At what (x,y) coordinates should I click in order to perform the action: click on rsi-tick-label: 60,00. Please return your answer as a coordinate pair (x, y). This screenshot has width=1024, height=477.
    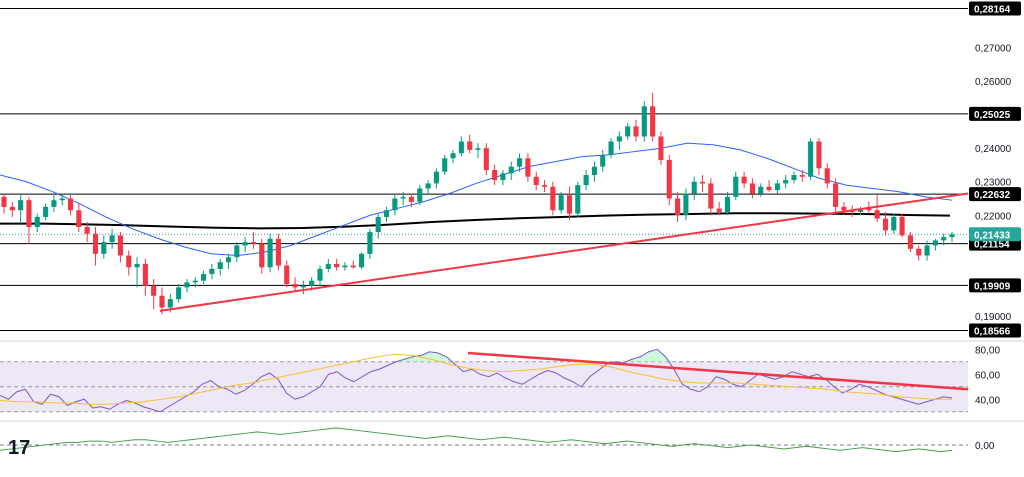
    Looking at the image, I should click on (987, 375).